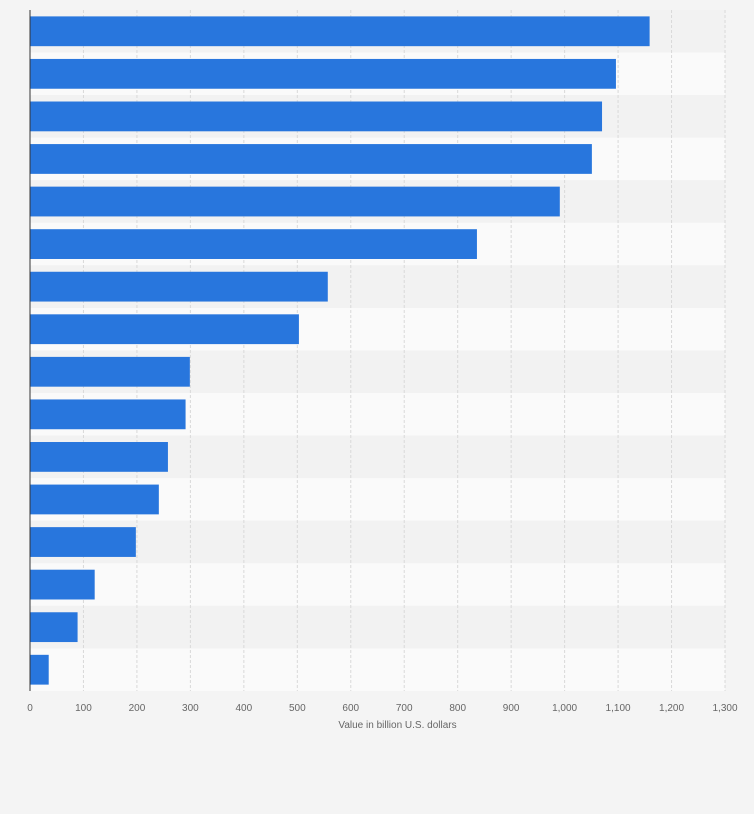  Describe the element at coordinates (397, 725) in the screenshot. I see `x-axis-label: Value in billion U.S. dollars` at that location.